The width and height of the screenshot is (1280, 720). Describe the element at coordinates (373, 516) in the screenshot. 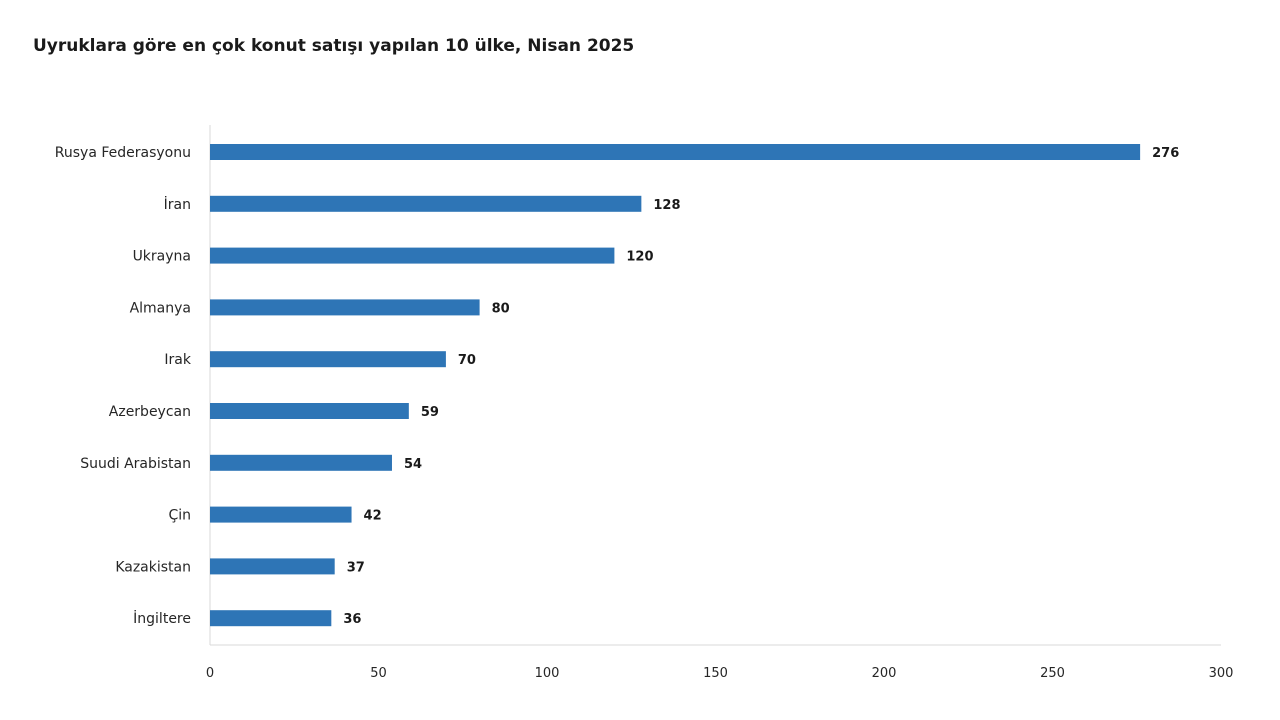

I see `value-label: 42` at that location.